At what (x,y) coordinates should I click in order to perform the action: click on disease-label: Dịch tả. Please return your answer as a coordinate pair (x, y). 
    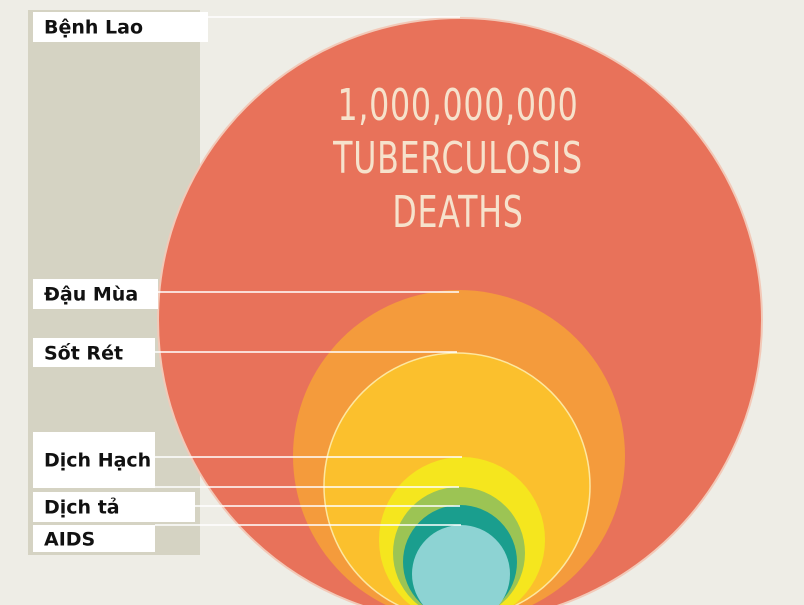
    Looking at the image, I should click on (82, 508).